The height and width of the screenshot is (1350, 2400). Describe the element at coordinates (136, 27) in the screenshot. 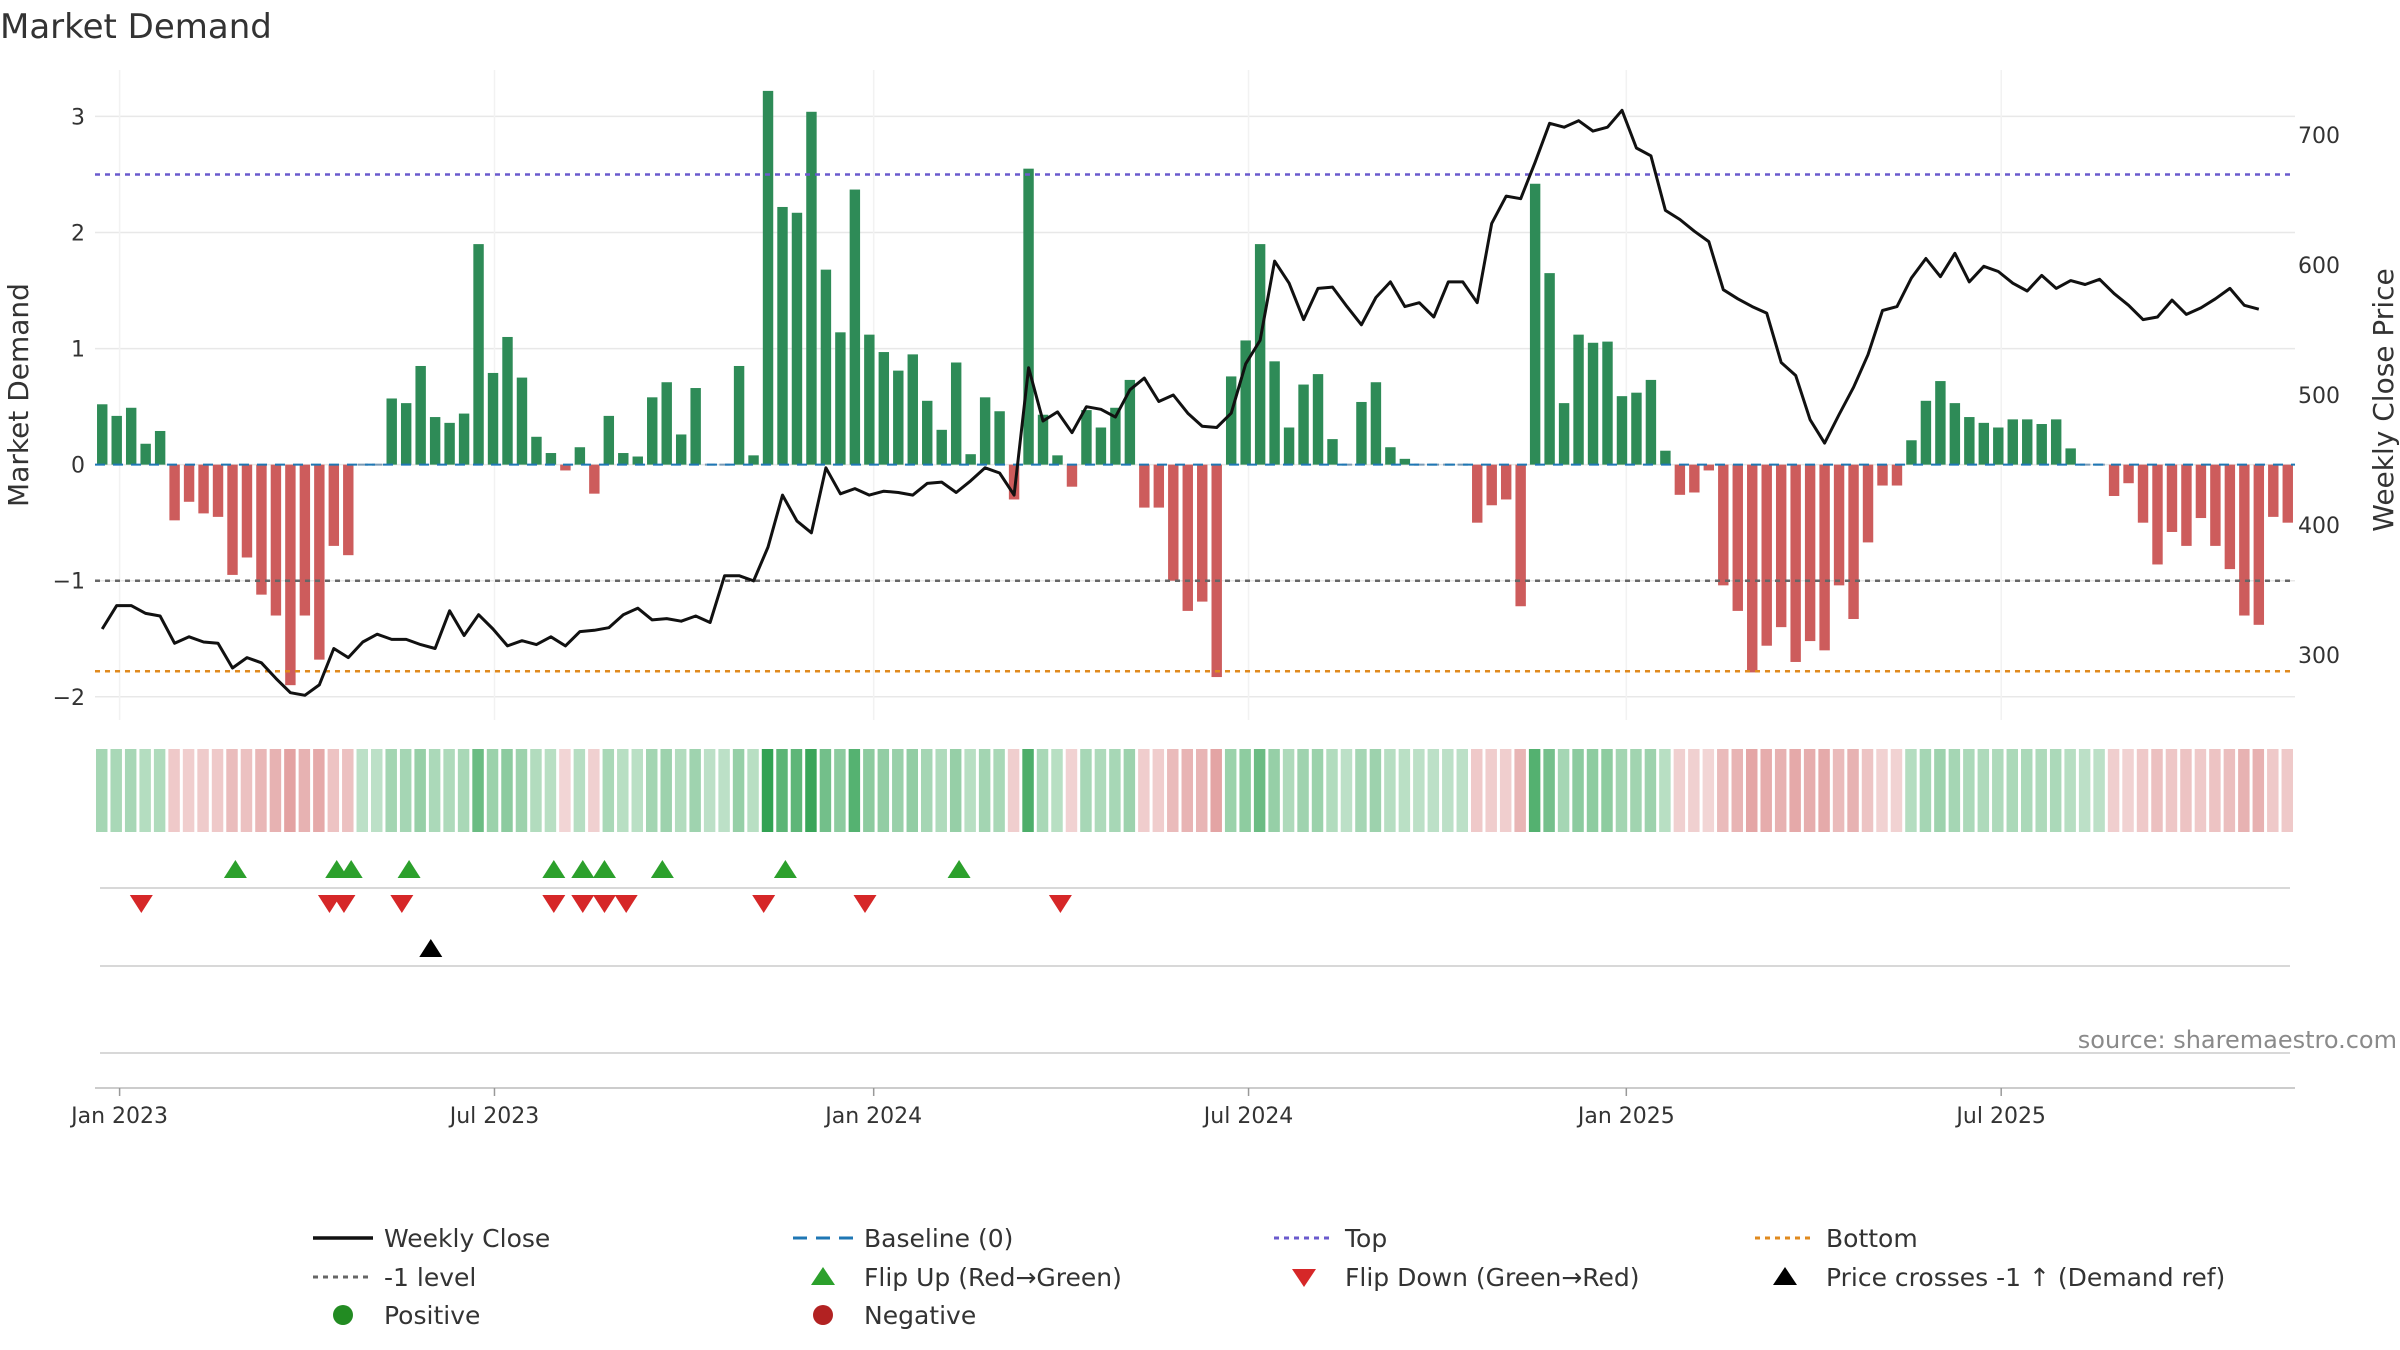

I see `chart-title: Market Demand` at that location.